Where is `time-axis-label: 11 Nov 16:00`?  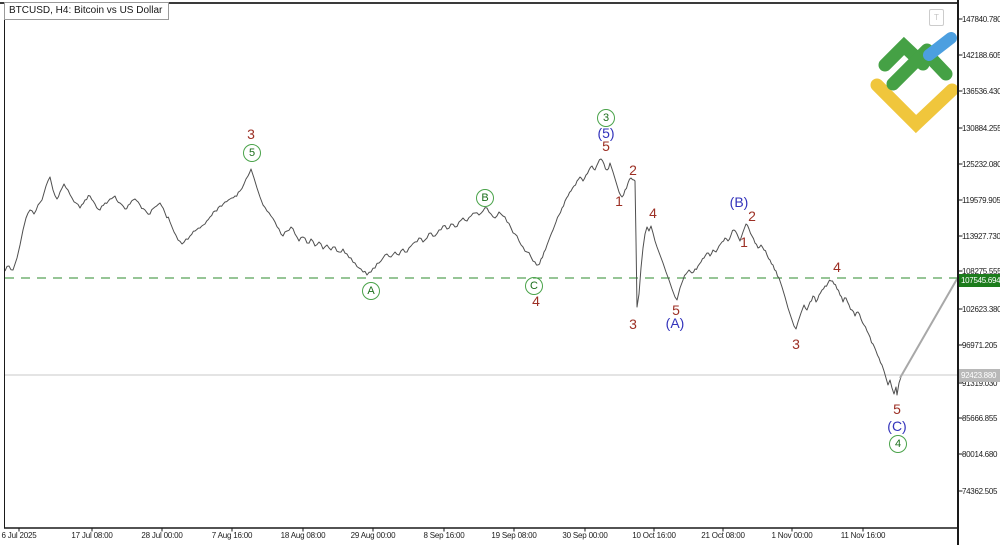
time-axis-label: 11 Nov 16:00 is located at coordinates (863, 535).